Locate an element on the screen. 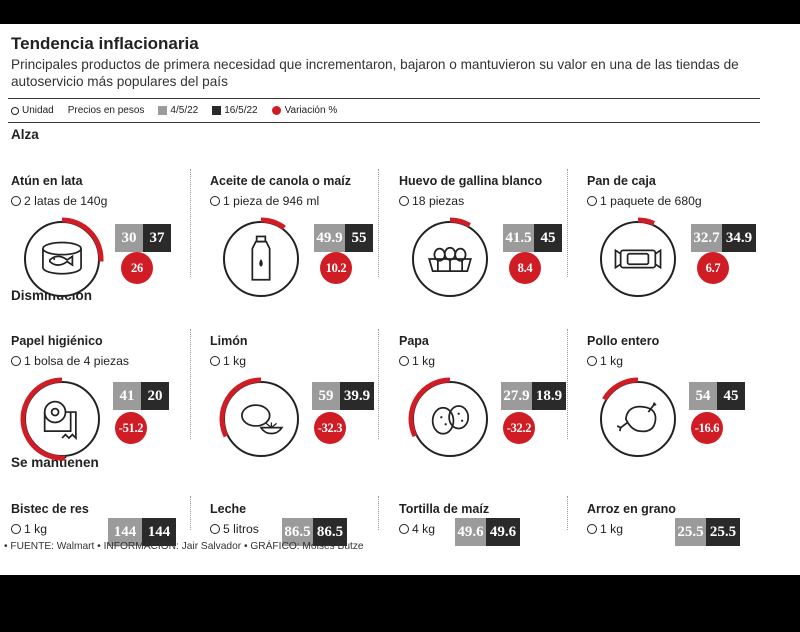  product-unit: 18 piezas is located at coordinates (431, 201).